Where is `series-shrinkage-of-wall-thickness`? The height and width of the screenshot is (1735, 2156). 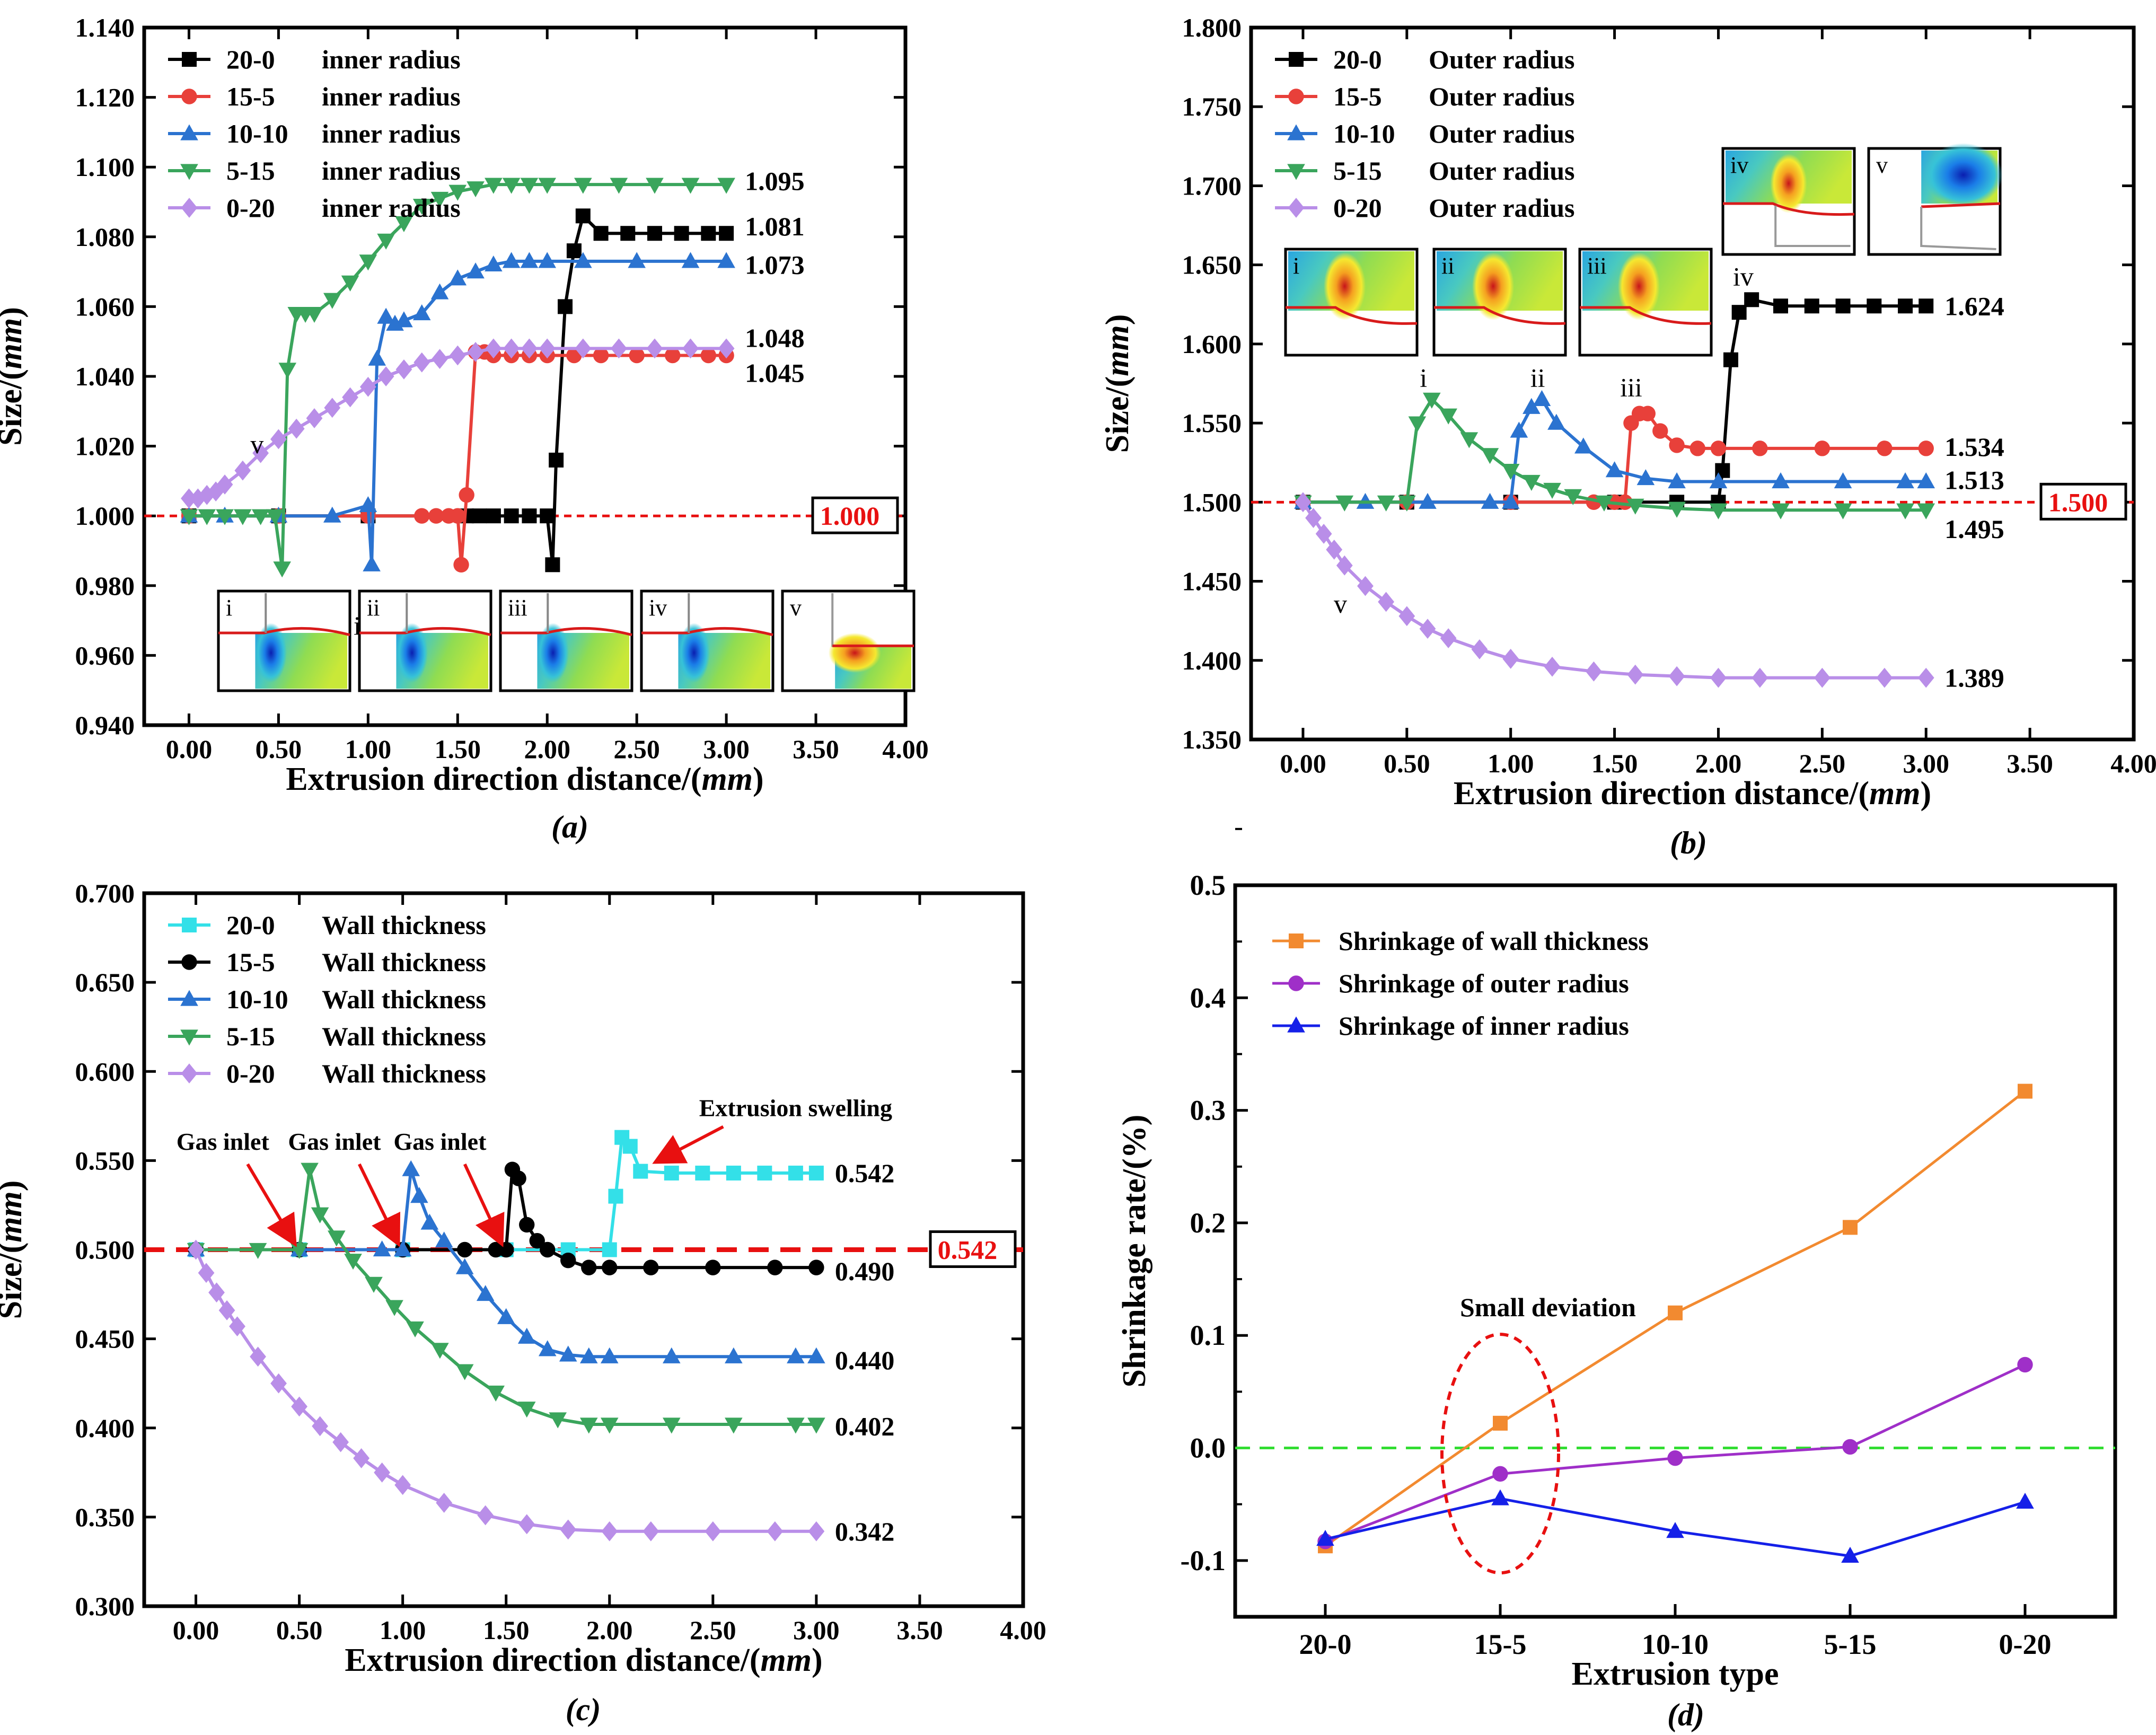 series-shrinkage-of-wall-thickness is located at coordinates (1675, 1319).